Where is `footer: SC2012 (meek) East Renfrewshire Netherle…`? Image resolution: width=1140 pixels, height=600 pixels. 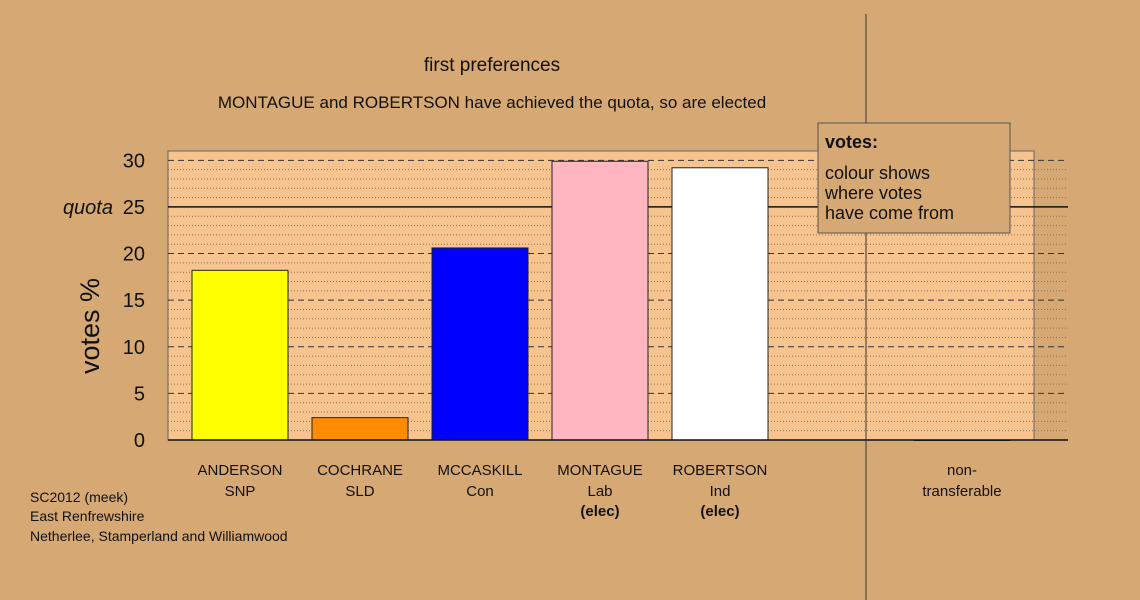 footer: SC2012 (meek) East Renfrewshire Netherle… is located at coordinates (159, 516).